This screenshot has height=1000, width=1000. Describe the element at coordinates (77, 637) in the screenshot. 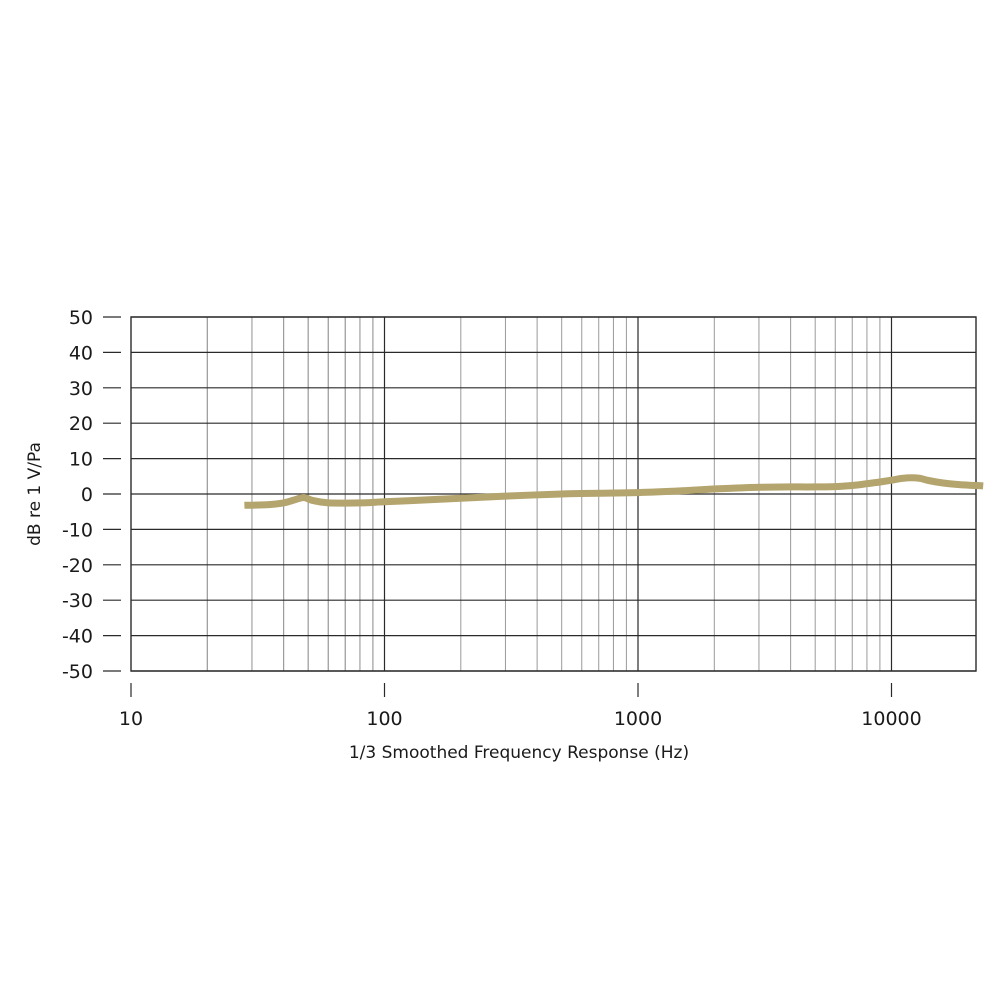

I see `y-tick-label: -40` at that location.